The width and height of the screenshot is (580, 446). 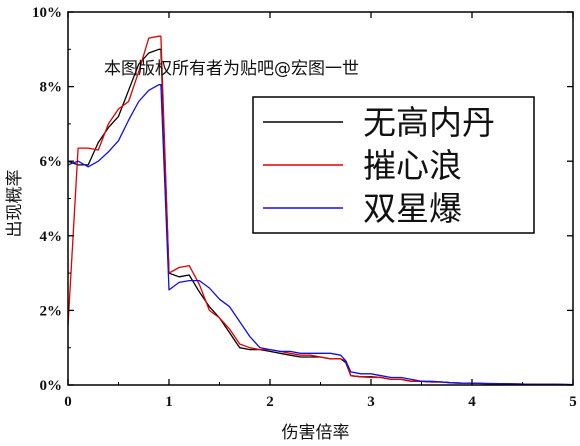 What do you see at coordinates (51, 88) in the screenshot?
I see `y-tick-label: 8%` at bounding box center [51, 88].